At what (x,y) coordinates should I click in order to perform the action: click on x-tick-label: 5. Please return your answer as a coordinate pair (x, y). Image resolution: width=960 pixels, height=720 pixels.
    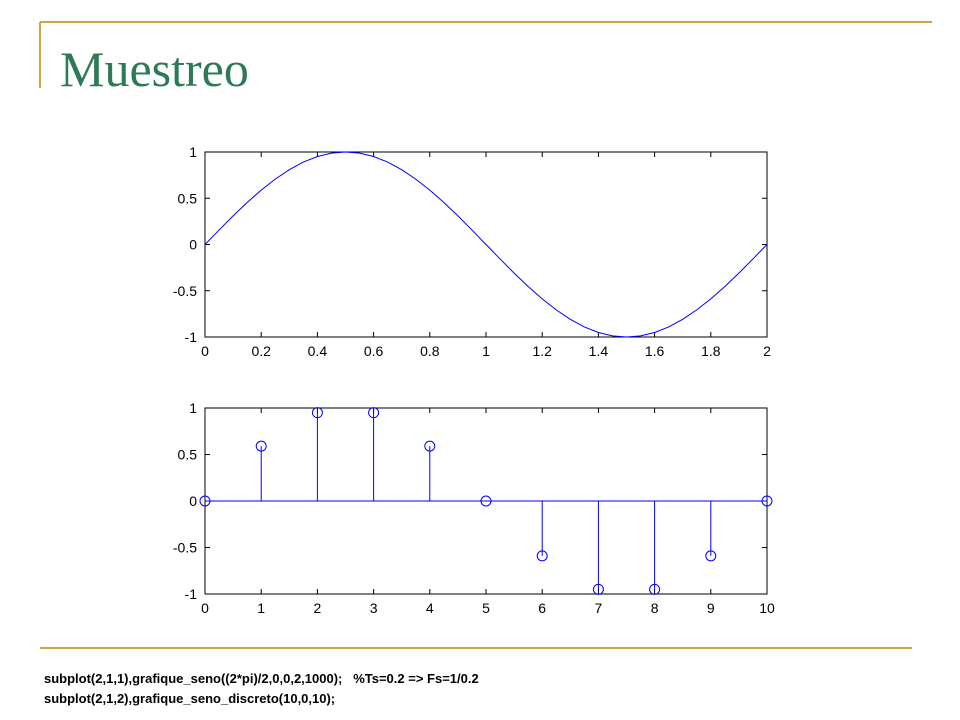
    Looking at the image, I should click on (486, 608).